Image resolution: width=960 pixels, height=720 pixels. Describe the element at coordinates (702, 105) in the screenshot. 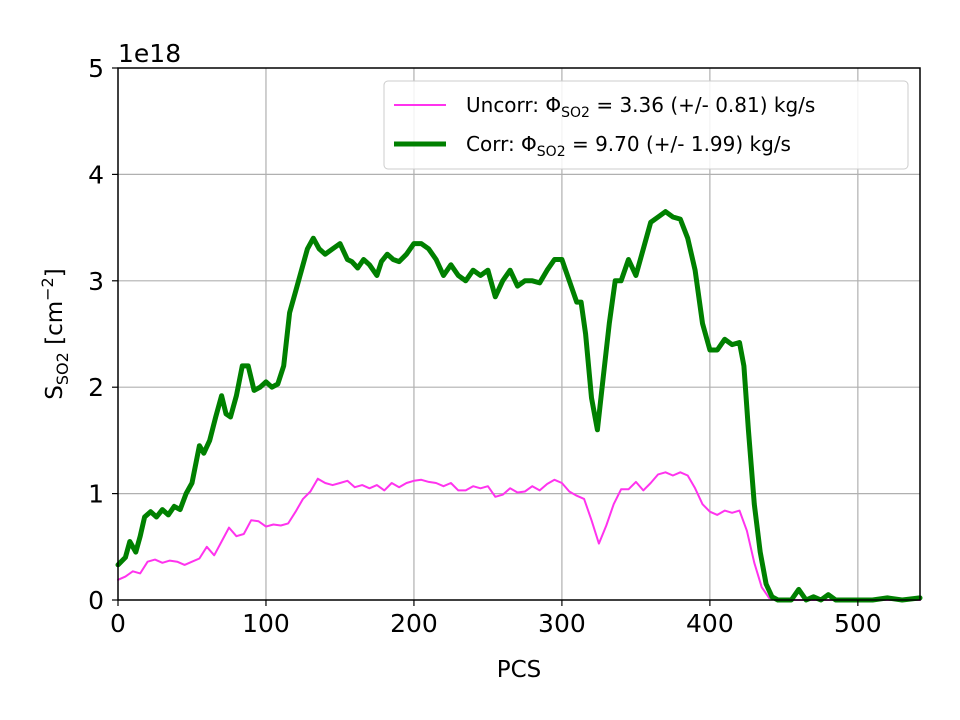

I see `legend-uncorr-suffix: = 3.36 (+/- 0.81) kg/s` at that location.